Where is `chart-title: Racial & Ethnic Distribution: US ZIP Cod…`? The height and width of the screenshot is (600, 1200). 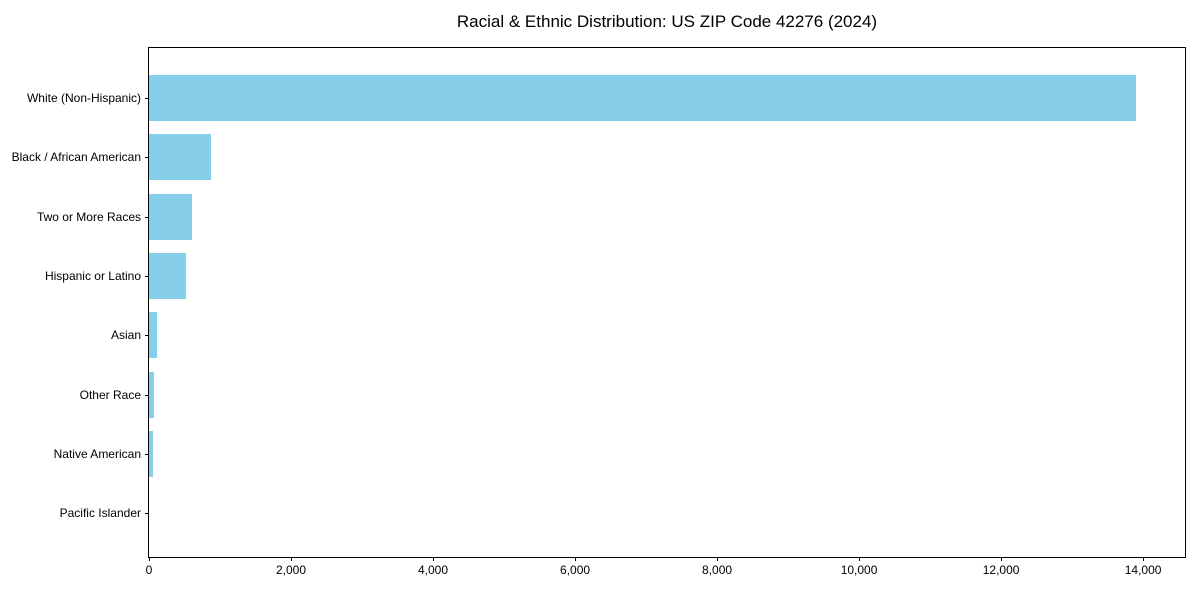
chart-title: Racial & Ethnic Distribution: US ZIP Cod… is located at coordinates (667, 21).